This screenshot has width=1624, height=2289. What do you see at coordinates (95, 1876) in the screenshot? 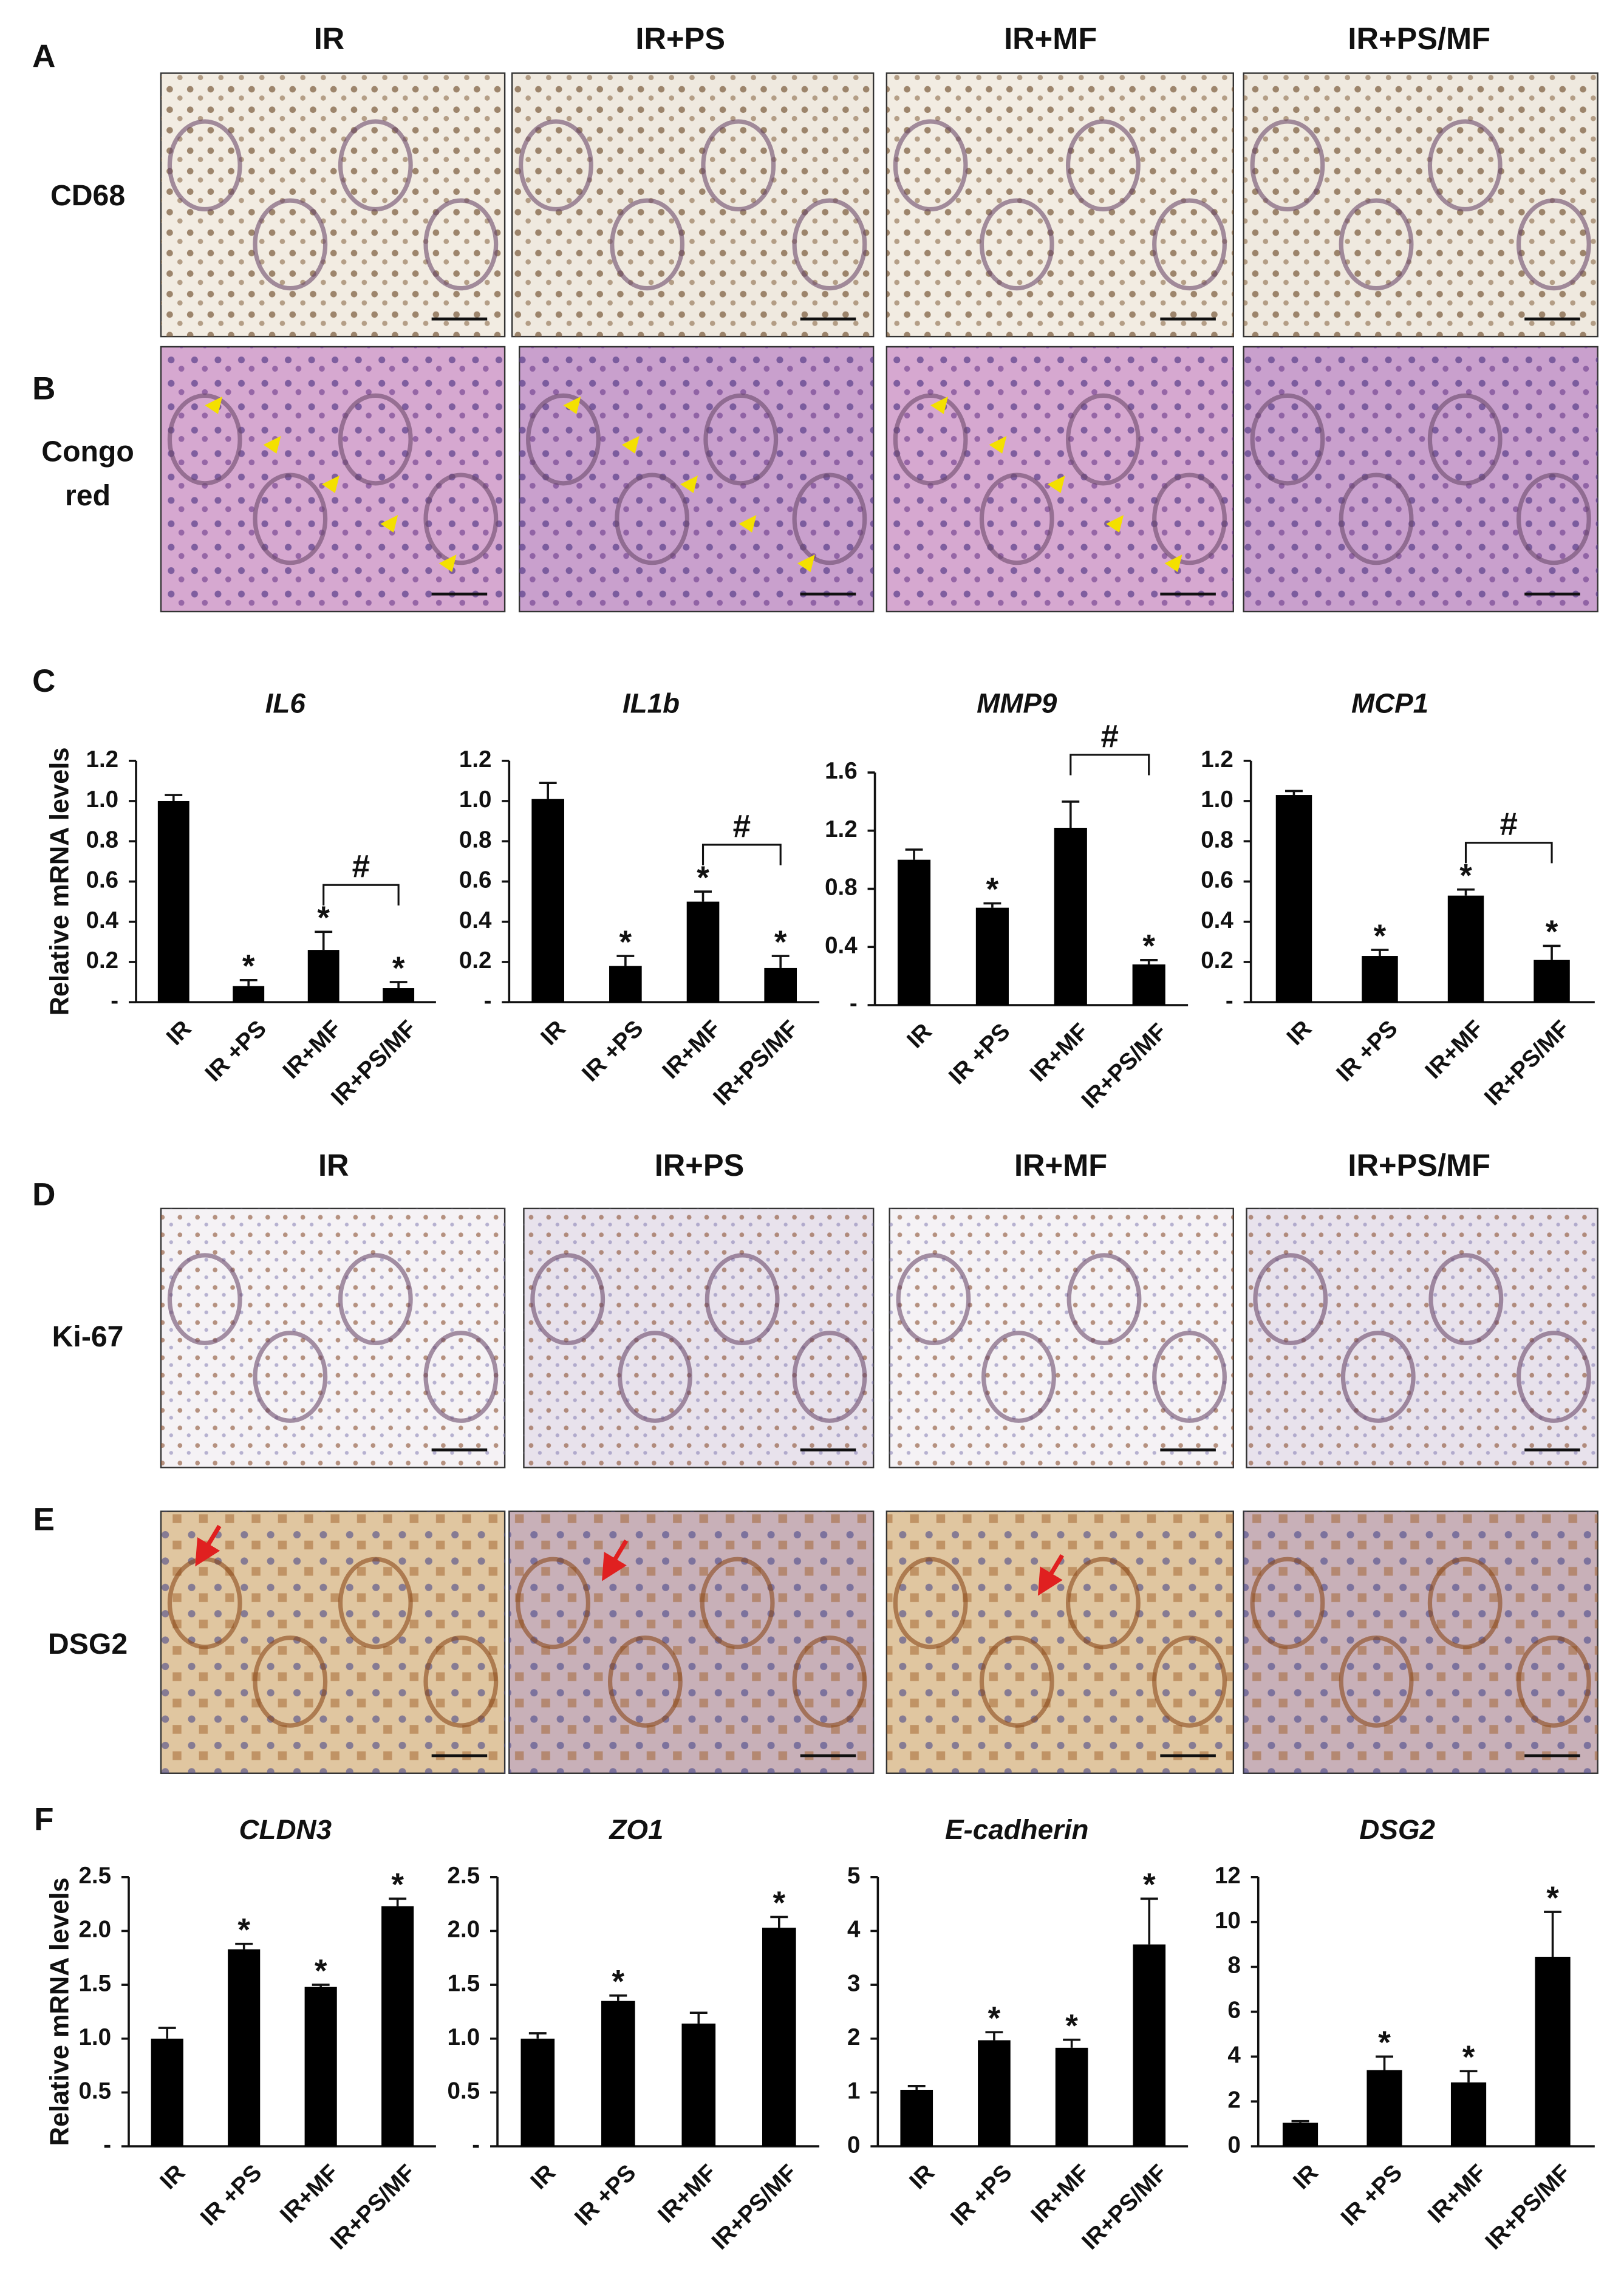
I see `y-tick-label: 2.5` at bounding box center [95, 1876].